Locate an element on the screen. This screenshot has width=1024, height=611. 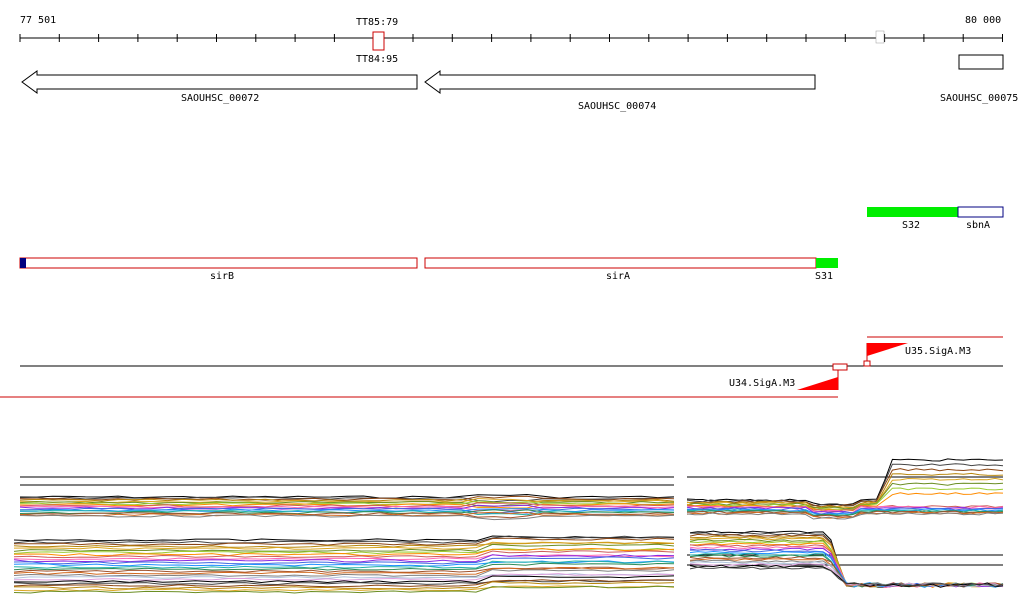
annotation-sirb-marker is located at coordinates (23, 263).